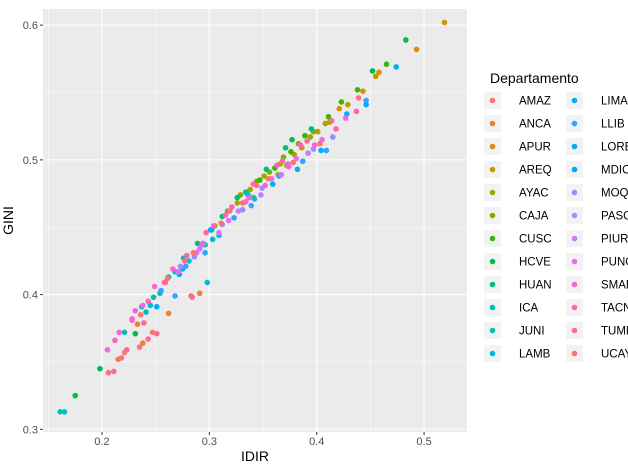  What do you see at coordinates (535, 286) in the screenshot?
I see `legend-label: HUAN` at bounding box center [535, 286].